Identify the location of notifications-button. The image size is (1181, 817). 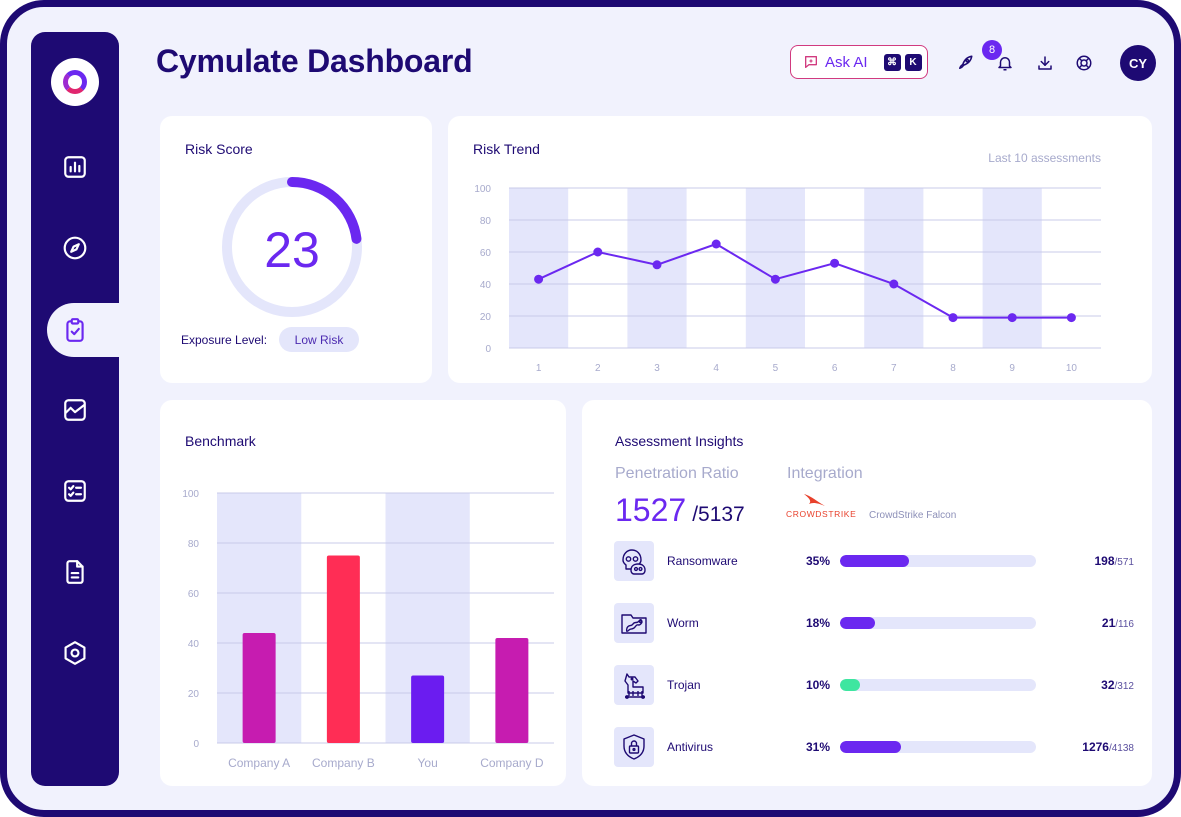
(1005, 63).